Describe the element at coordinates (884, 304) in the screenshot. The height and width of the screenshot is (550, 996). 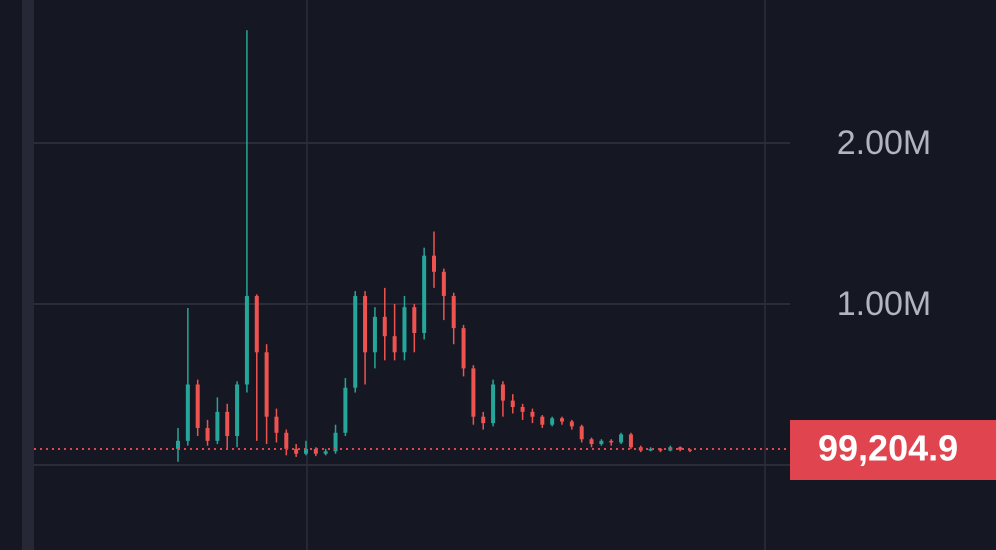
I see `y-tick-label: 1.00M` at that location.